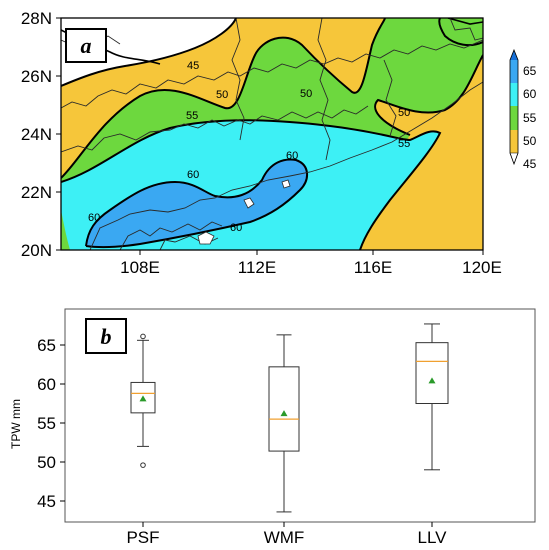 The image size is (549, 550). Describe the element at coordinates (523, 109) in the screenshot. I see `colorbar: 65 60 55 50 45` at that location.